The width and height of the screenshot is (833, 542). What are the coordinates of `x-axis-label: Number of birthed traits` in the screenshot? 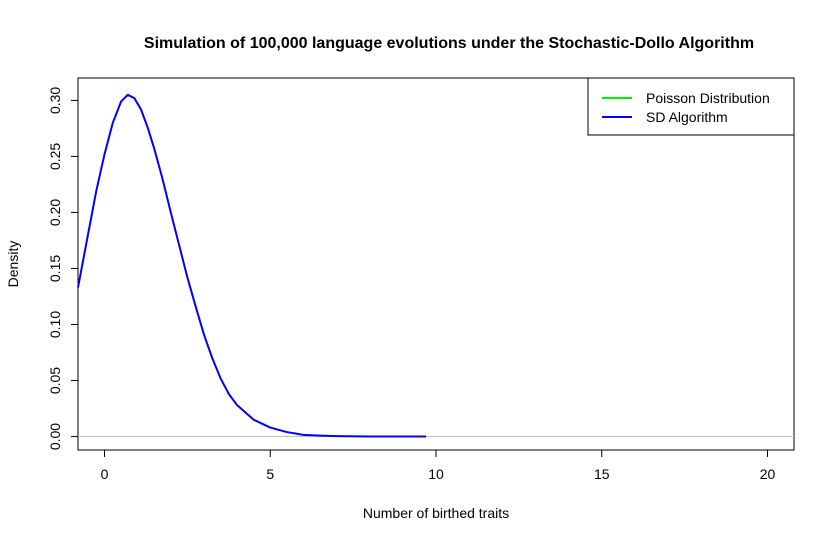 It's located at (436, 513).